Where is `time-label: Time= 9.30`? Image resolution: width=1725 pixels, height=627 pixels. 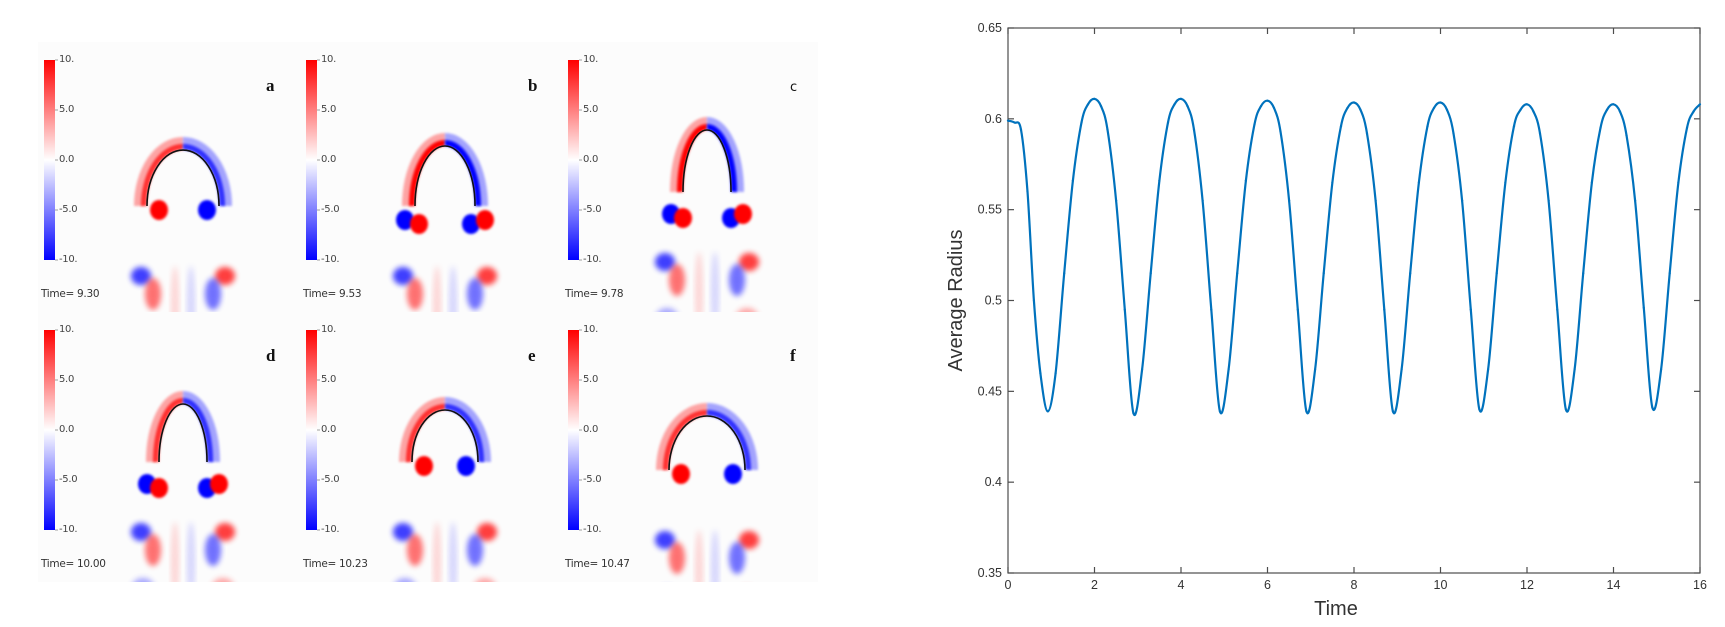 time-label: Time= 9.30 is located at coordinates (70, 294).